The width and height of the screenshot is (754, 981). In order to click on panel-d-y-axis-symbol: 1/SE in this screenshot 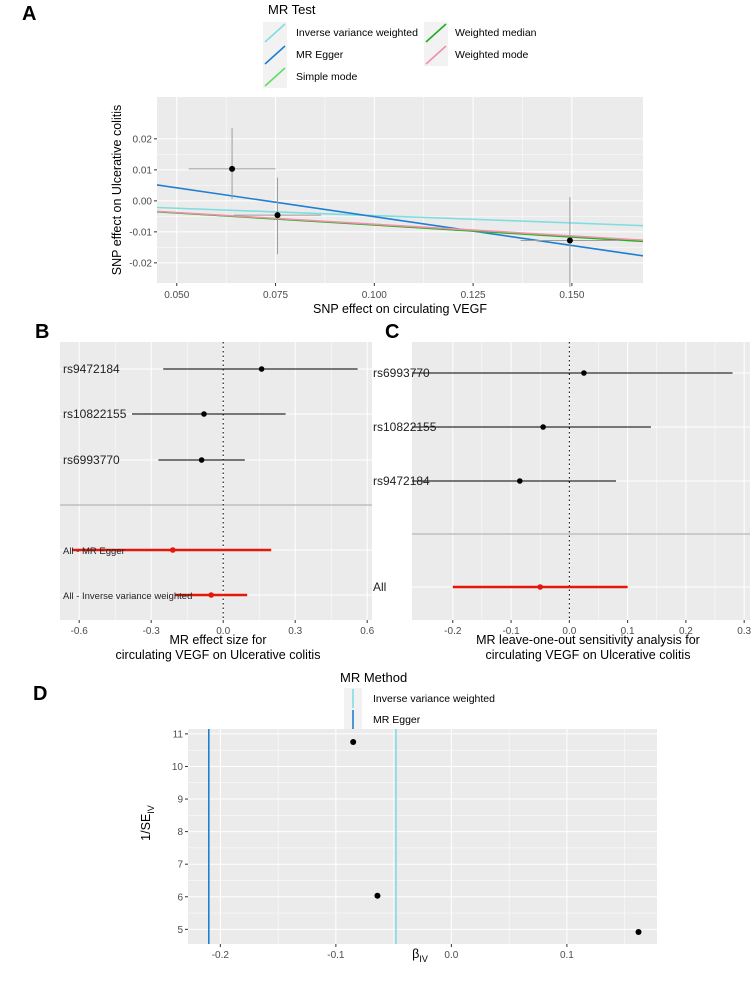, I will do `click(146, 827)`.